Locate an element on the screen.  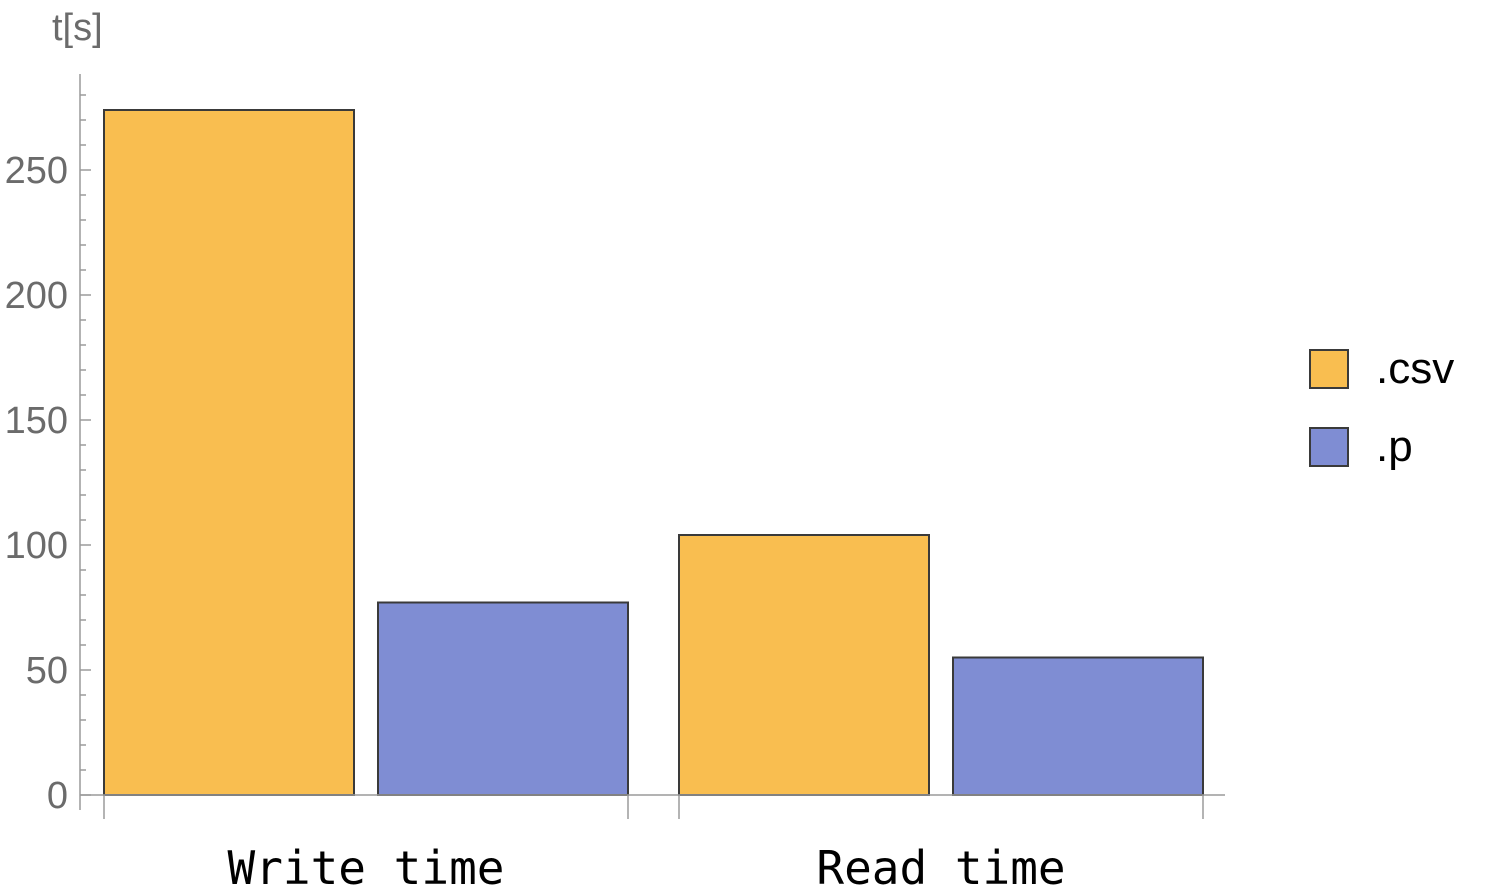
y-tick-label: 100 is located at coordinates (36, 546).